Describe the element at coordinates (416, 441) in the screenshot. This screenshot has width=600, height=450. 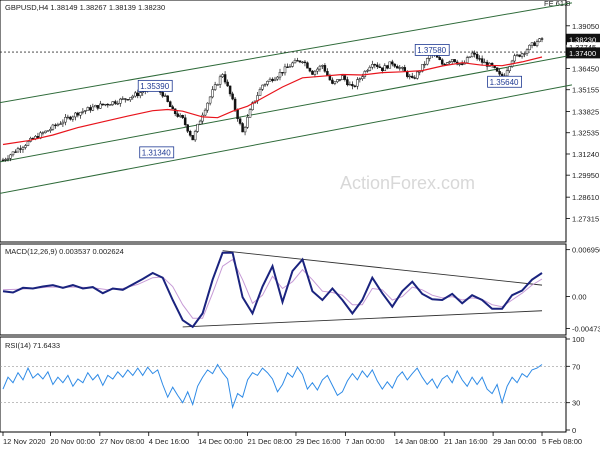
I see `x-tick-label: 14 Jan 08:00` at that location.